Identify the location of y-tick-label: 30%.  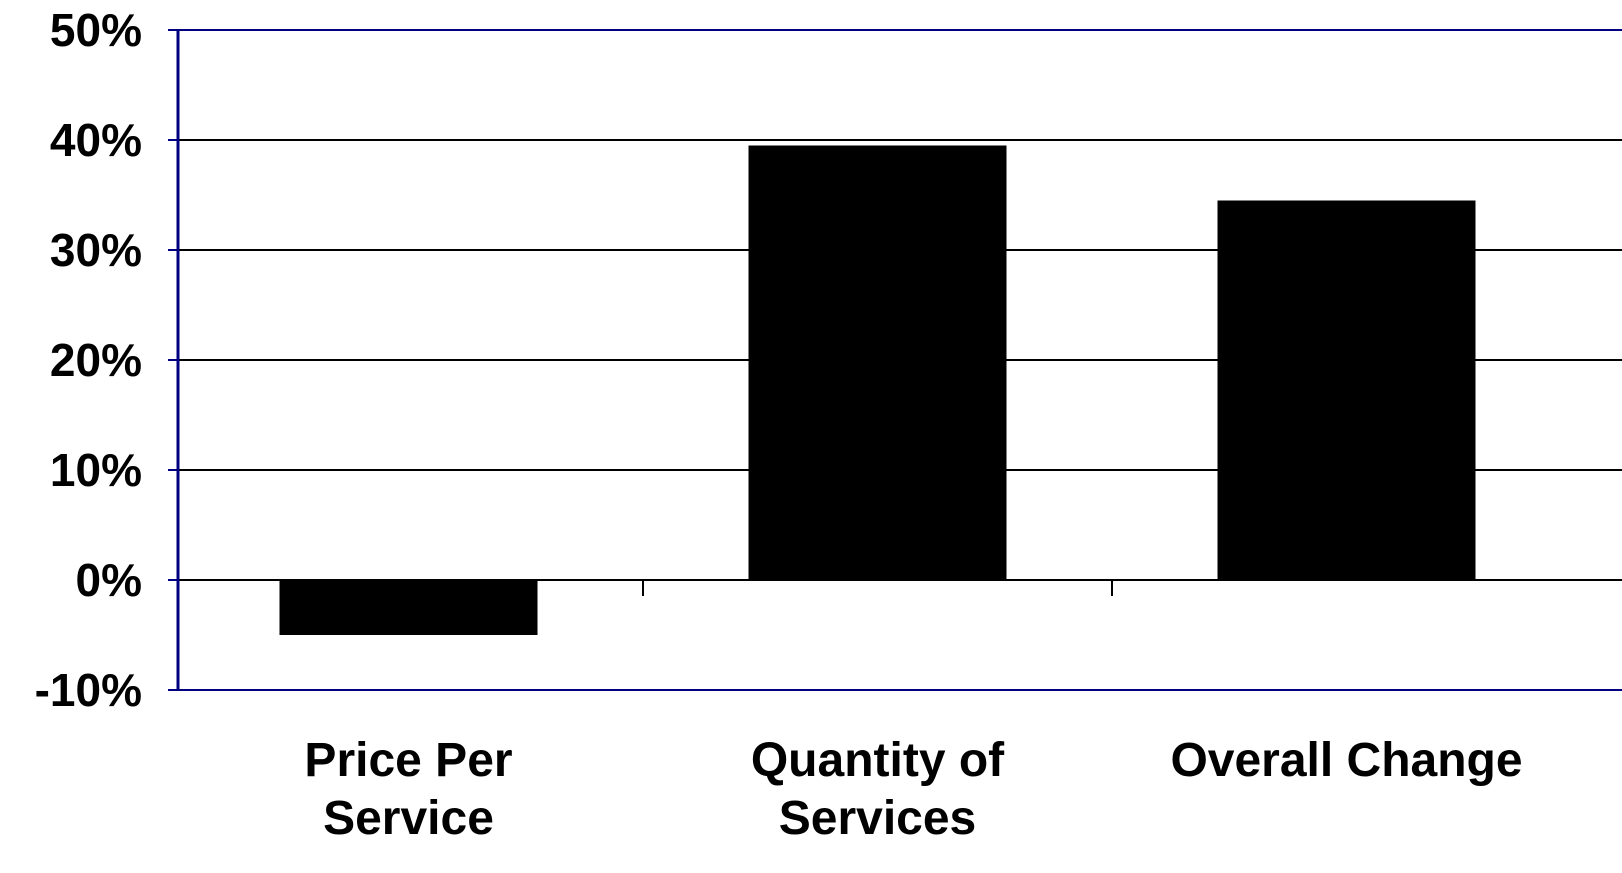
(96, 250).